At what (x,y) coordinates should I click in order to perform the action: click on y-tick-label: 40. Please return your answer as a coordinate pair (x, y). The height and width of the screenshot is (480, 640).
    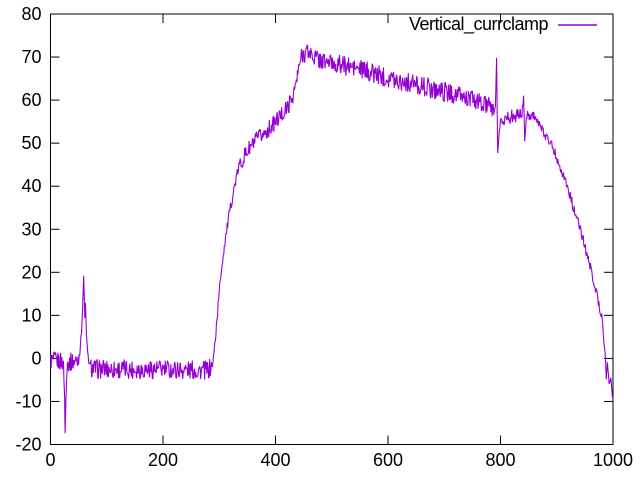
    Looking at the image, I should click on (31, 186).